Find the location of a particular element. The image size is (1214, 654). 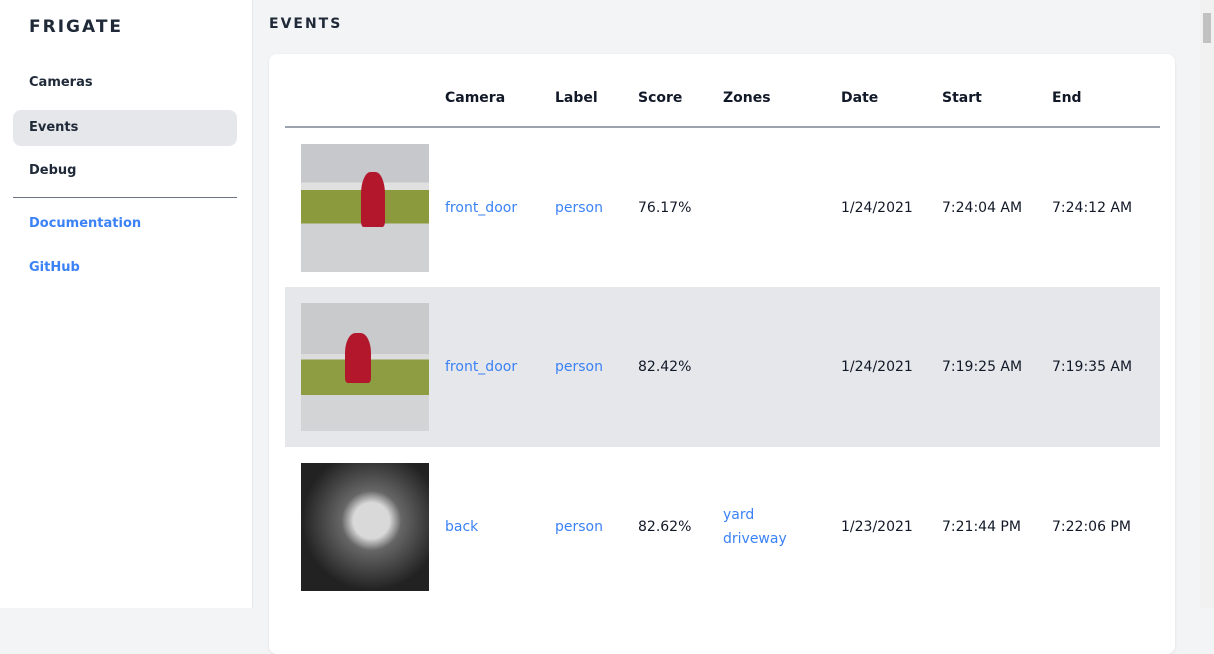

scrollbar is located at coordinates (1207, 304).